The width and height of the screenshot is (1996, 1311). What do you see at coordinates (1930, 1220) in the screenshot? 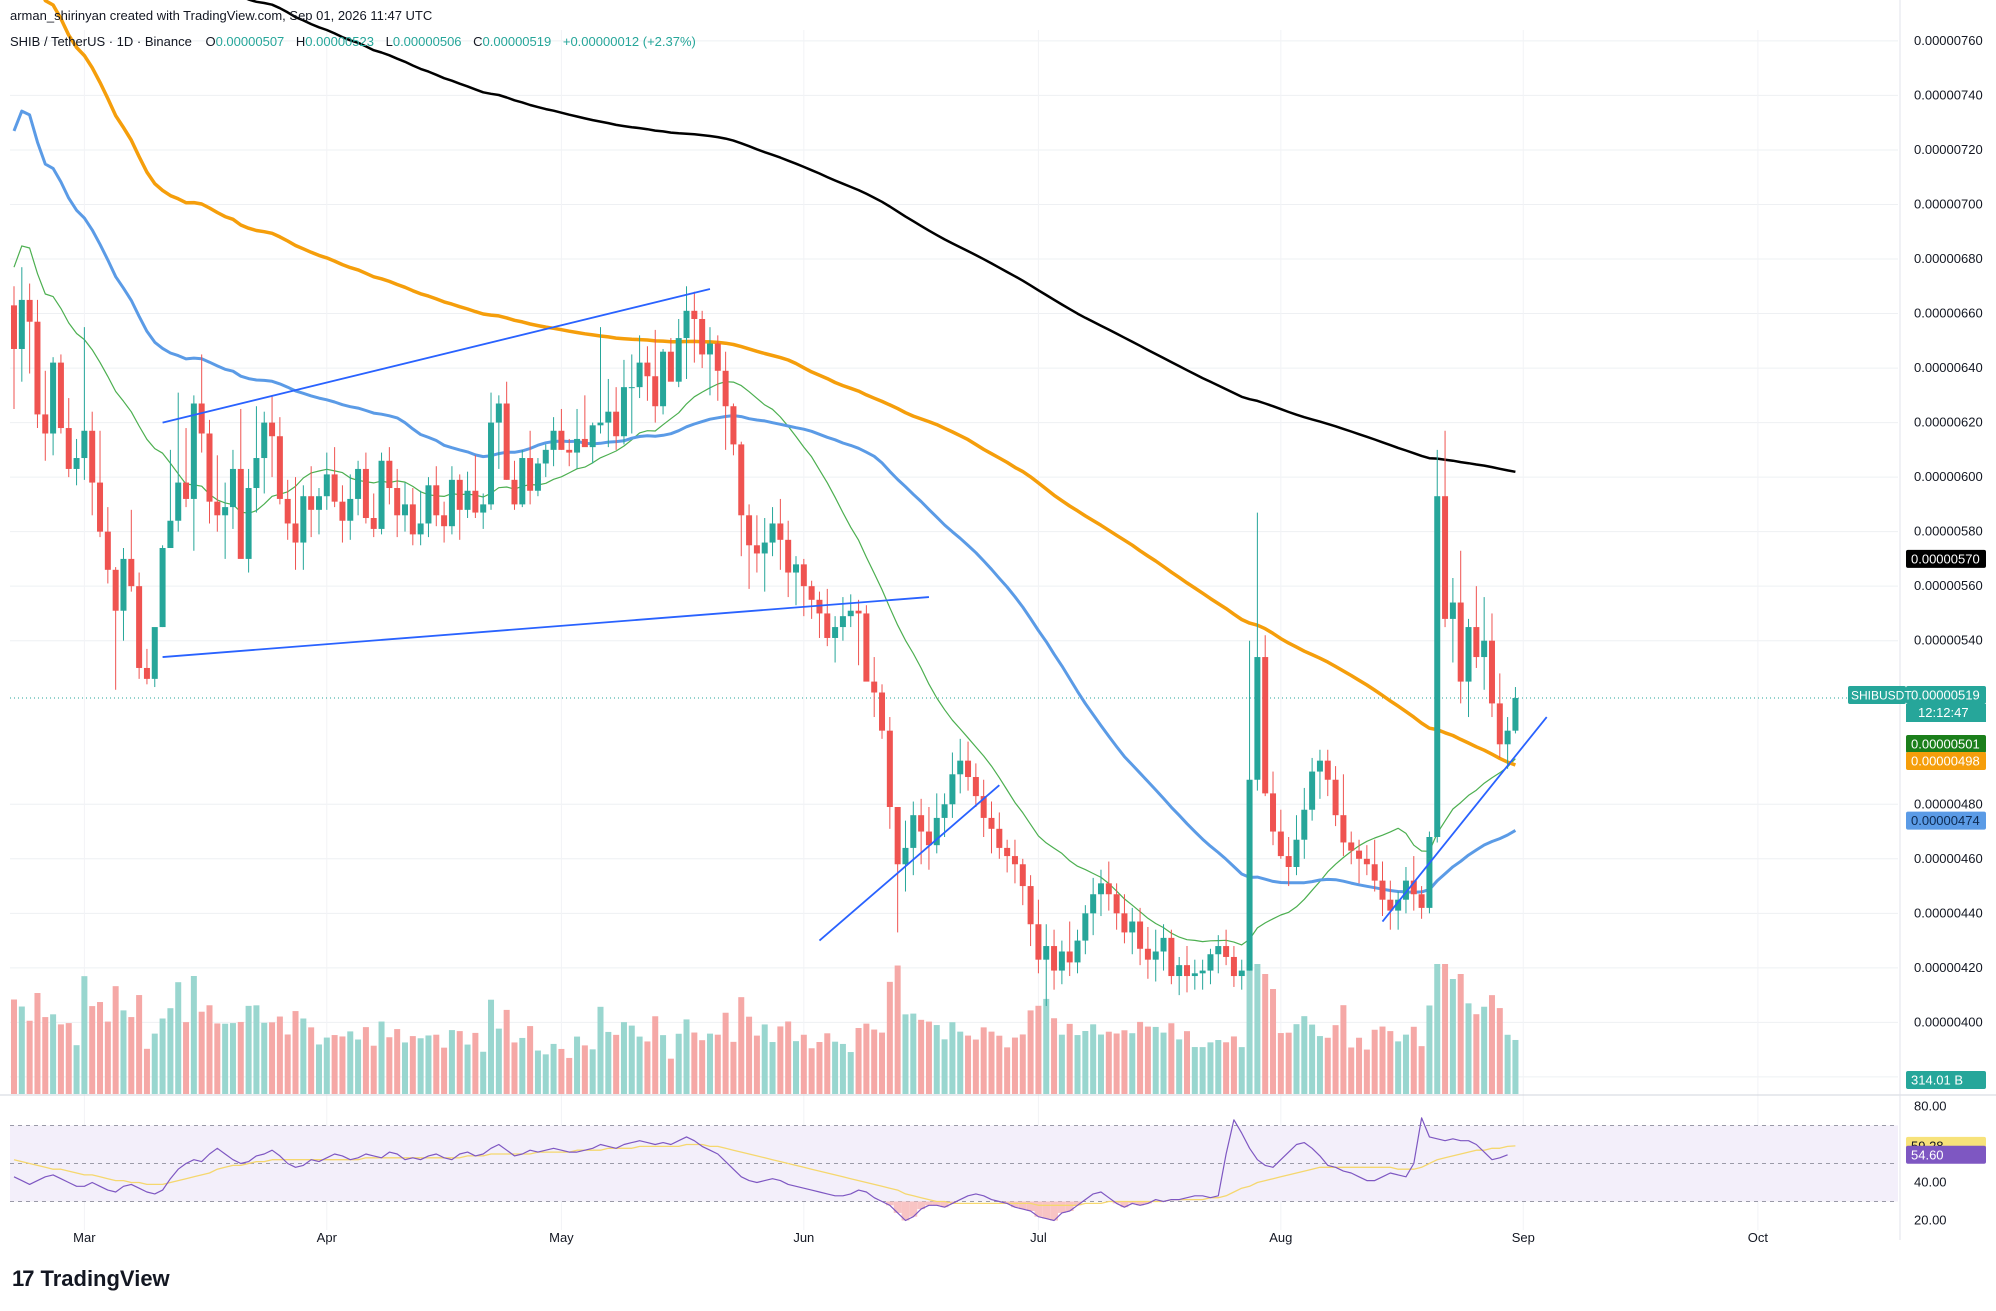
I see `rsi-tick-label: 20.00` at bounding box center [1930, 1220].